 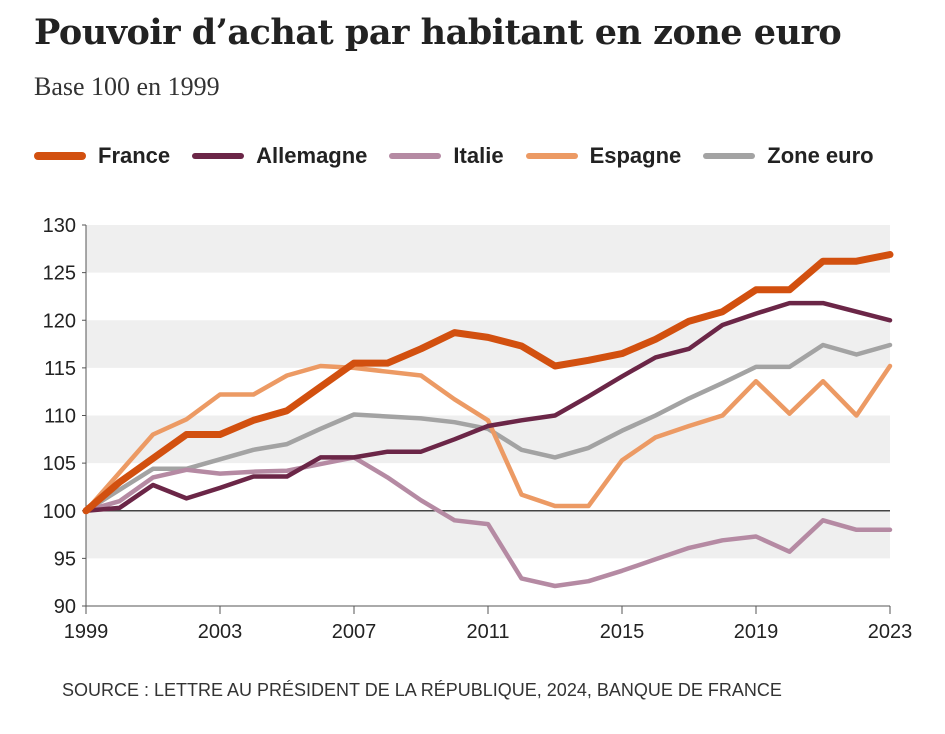 What do you see at coordinates (65, 559) in the screenshot?
I see `y-tick-label: 95` at bounding box center [65, 559].